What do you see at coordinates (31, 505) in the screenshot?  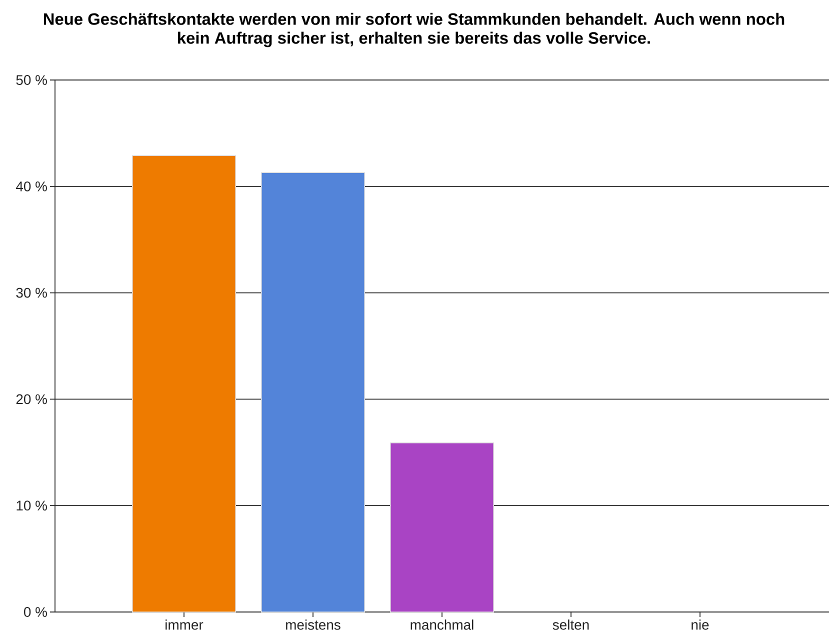 I see `y-tick-label: 10 %` at bounding box center [31, 505].